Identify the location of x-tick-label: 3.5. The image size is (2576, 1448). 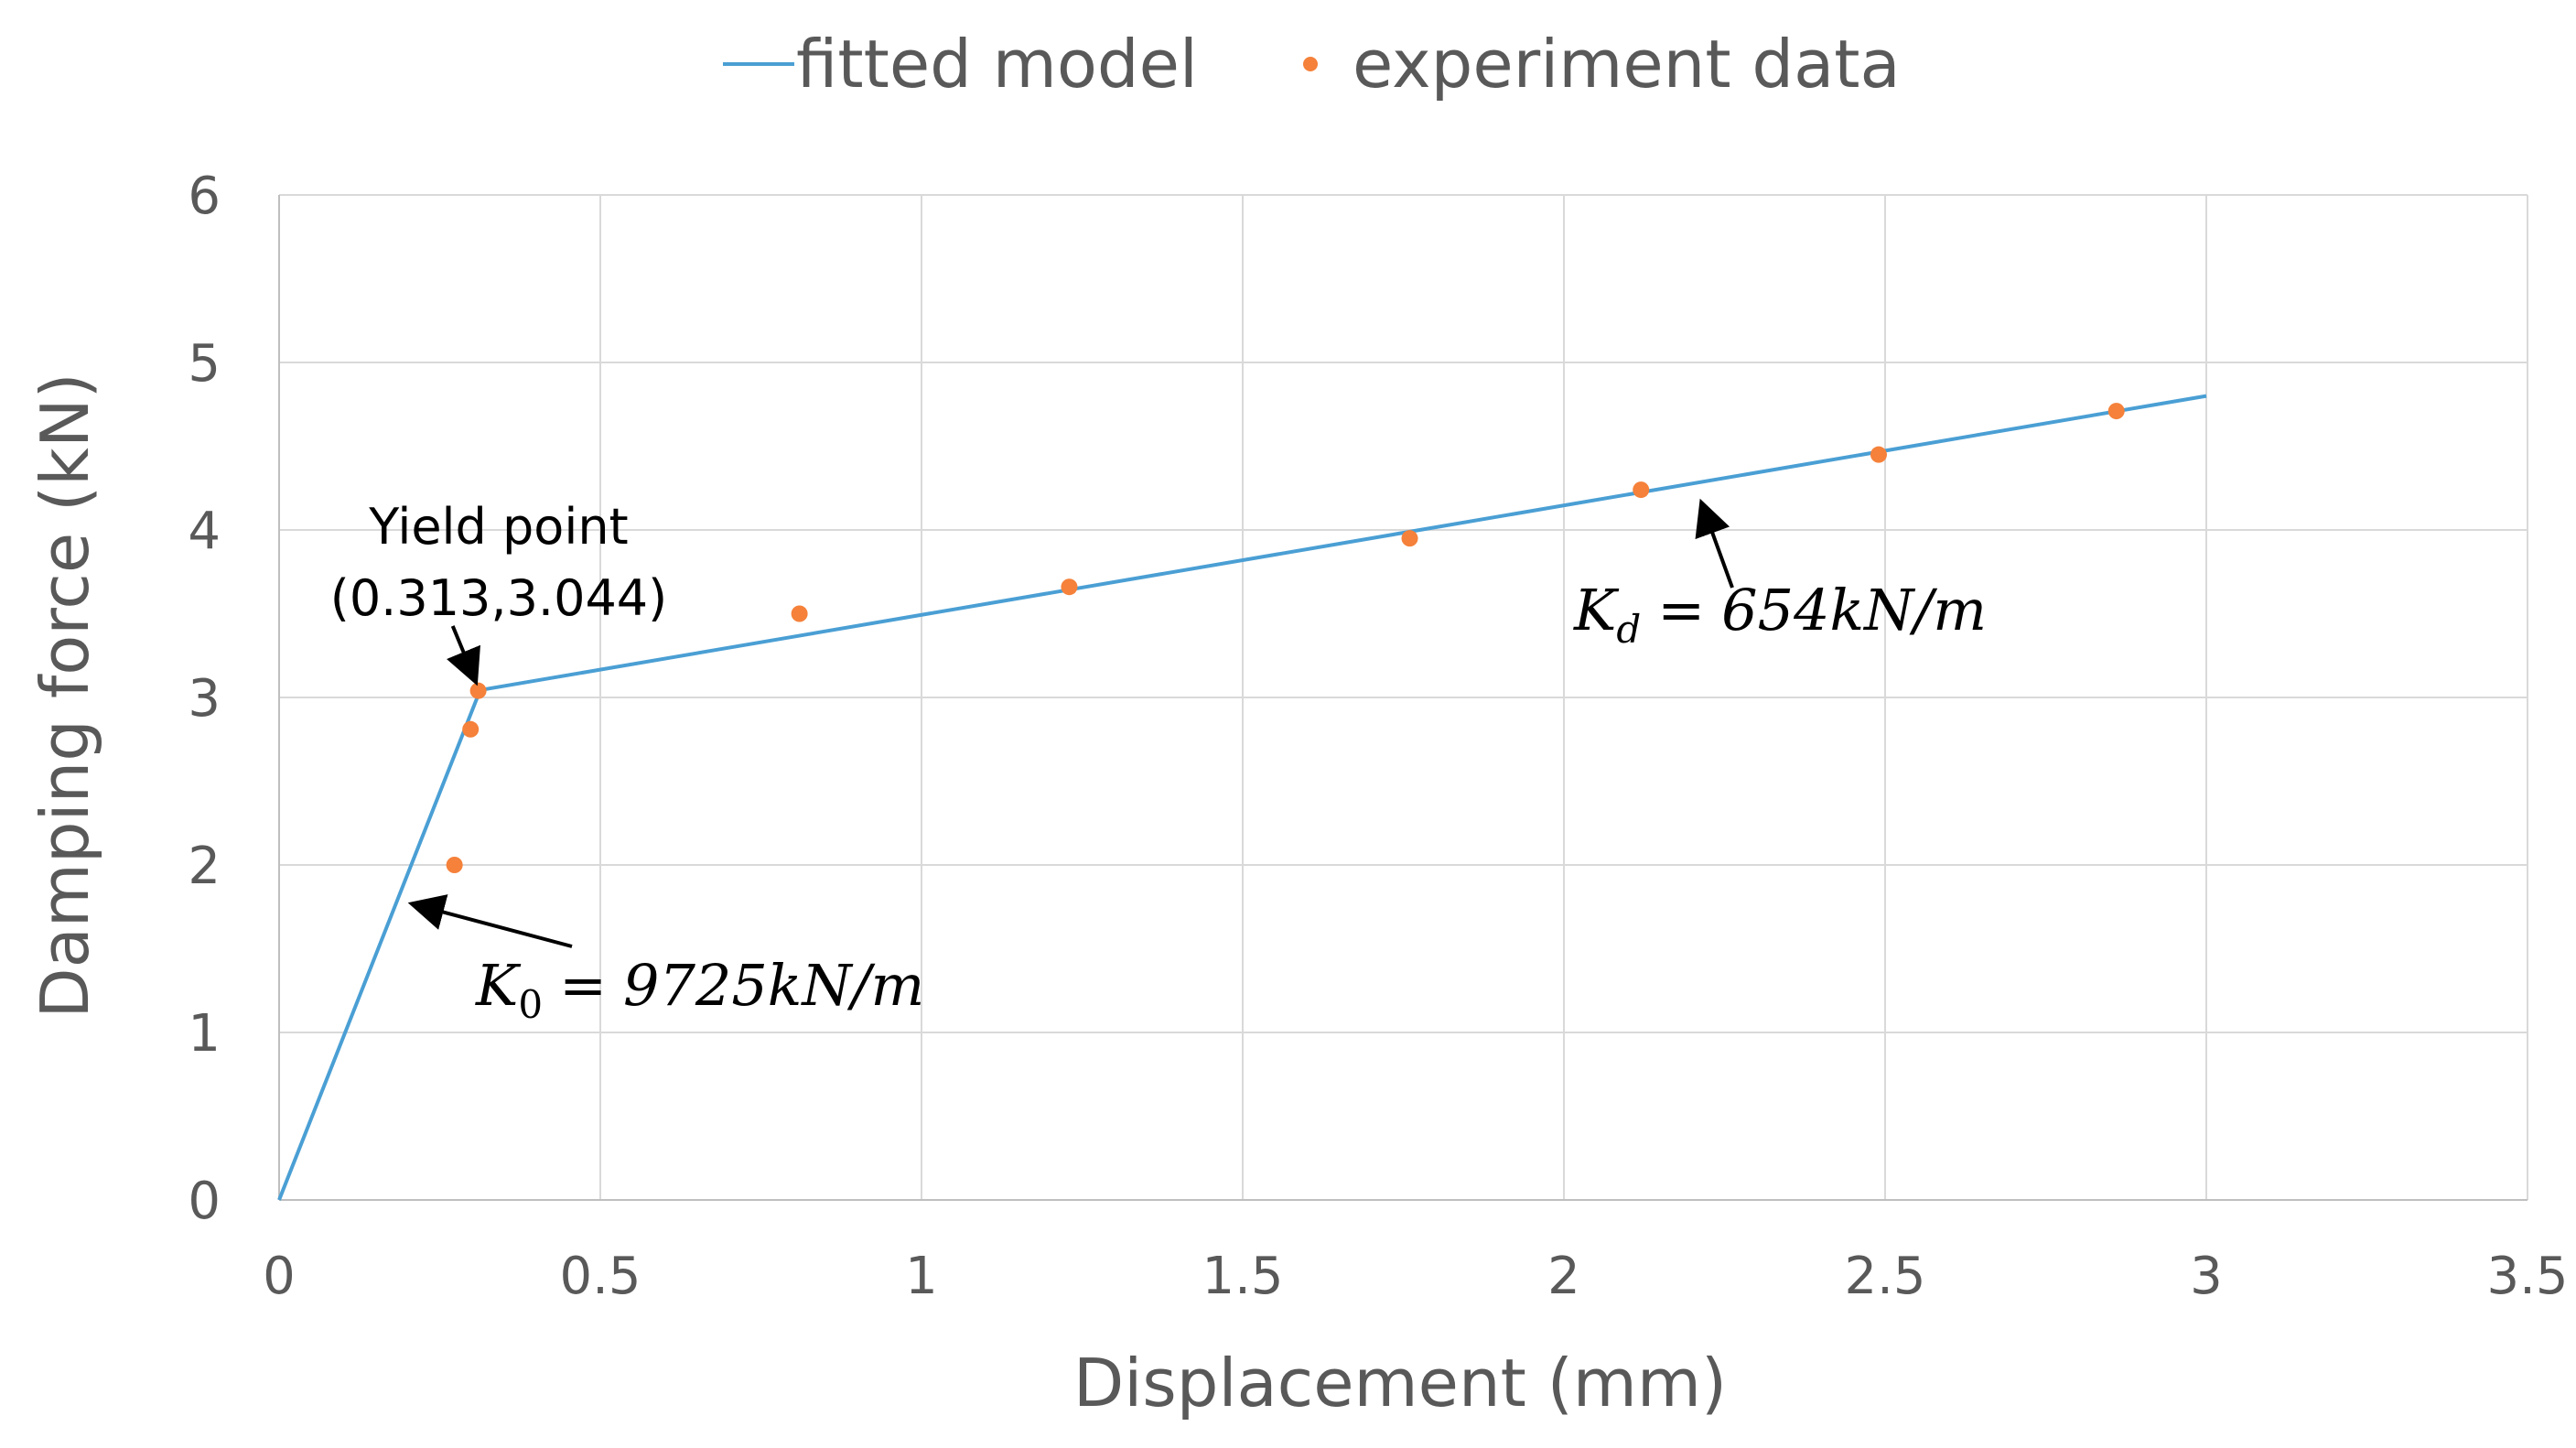
(2527, 1276).